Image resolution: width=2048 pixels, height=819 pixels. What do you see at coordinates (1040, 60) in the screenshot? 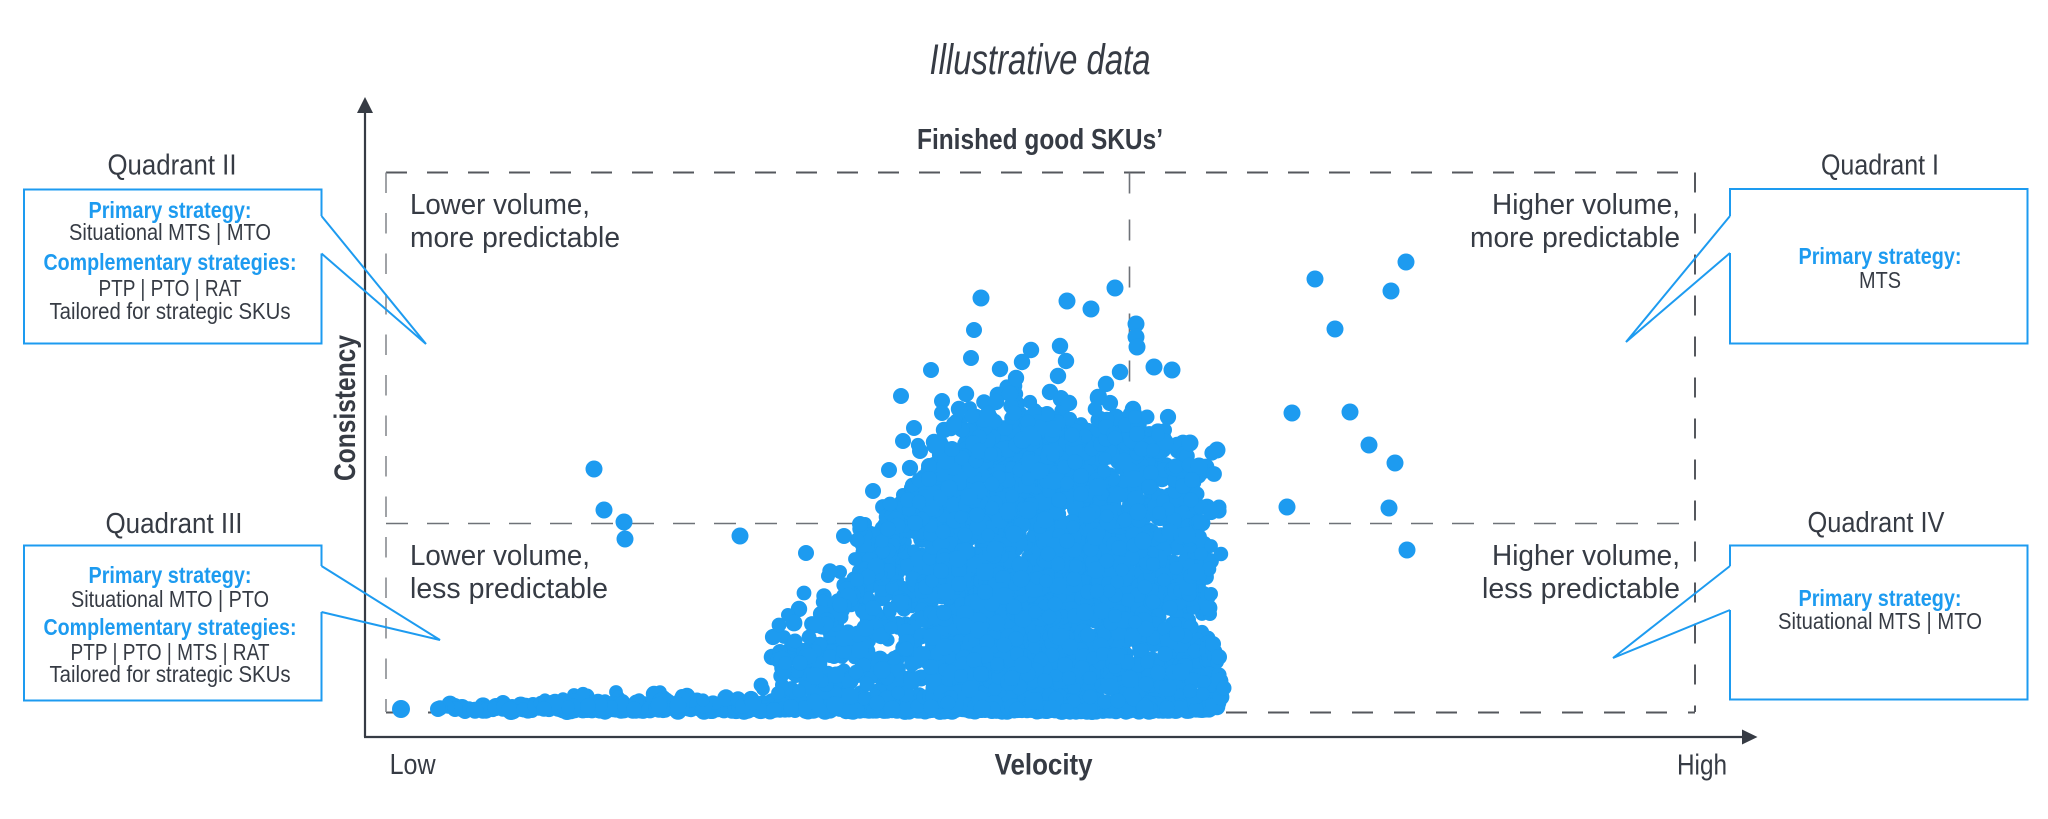
I see `svg-text: Illustrative data` at bounding box center [1040, 60].